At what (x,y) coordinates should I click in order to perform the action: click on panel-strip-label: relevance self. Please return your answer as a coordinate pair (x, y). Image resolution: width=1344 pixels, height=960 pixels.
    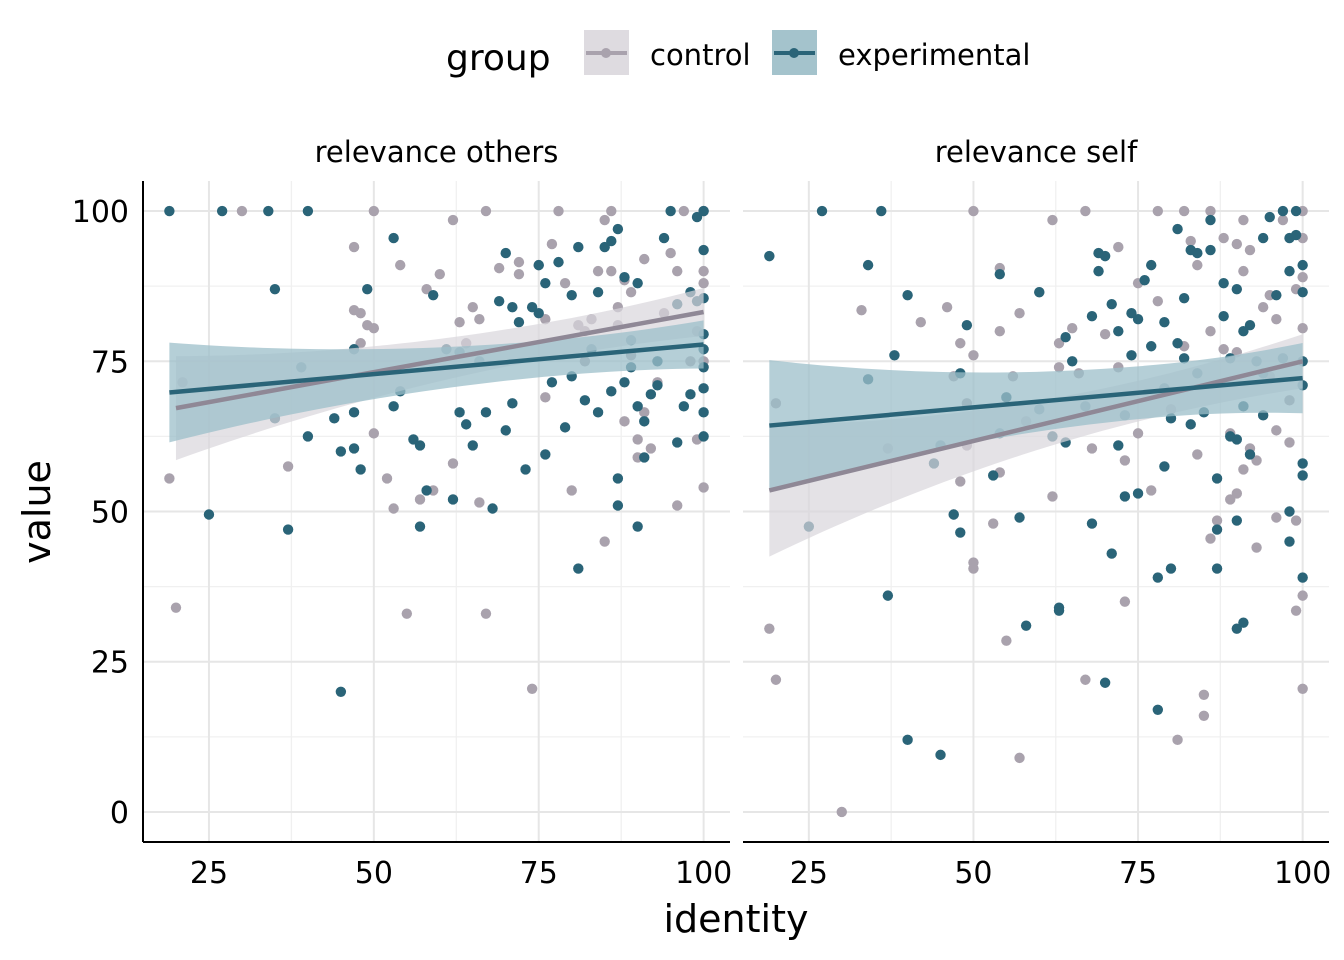
    Looking at the image, I should click on (1036, 152).